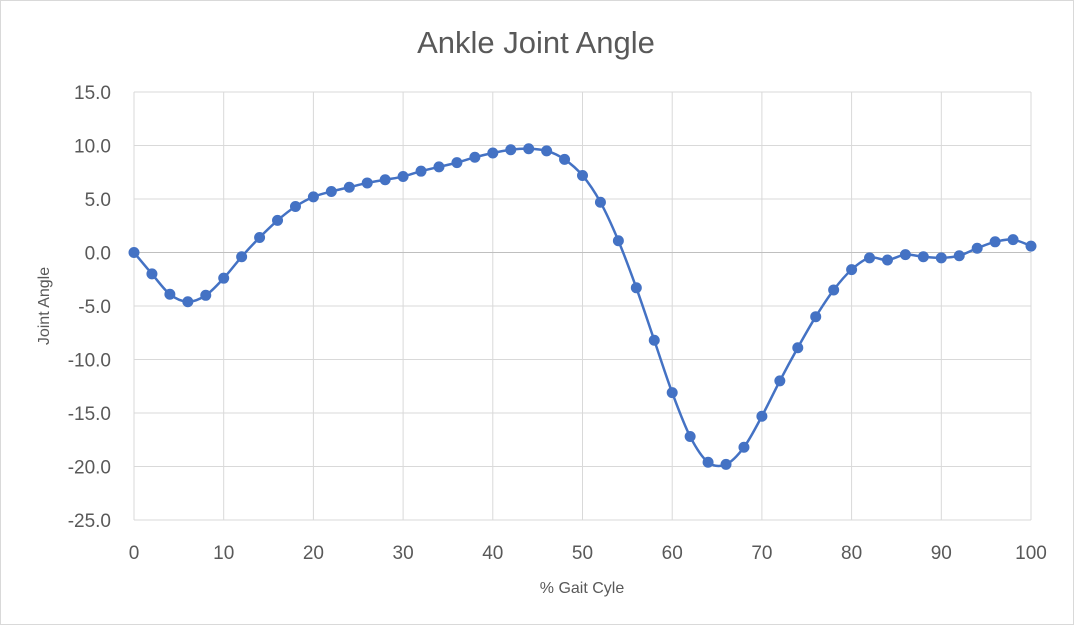 The height and width of the screenshot is (625, 1074). Describe the element at coordinates (492, 553) in the screenshot. I see `x-tick-label: 40` at that location.